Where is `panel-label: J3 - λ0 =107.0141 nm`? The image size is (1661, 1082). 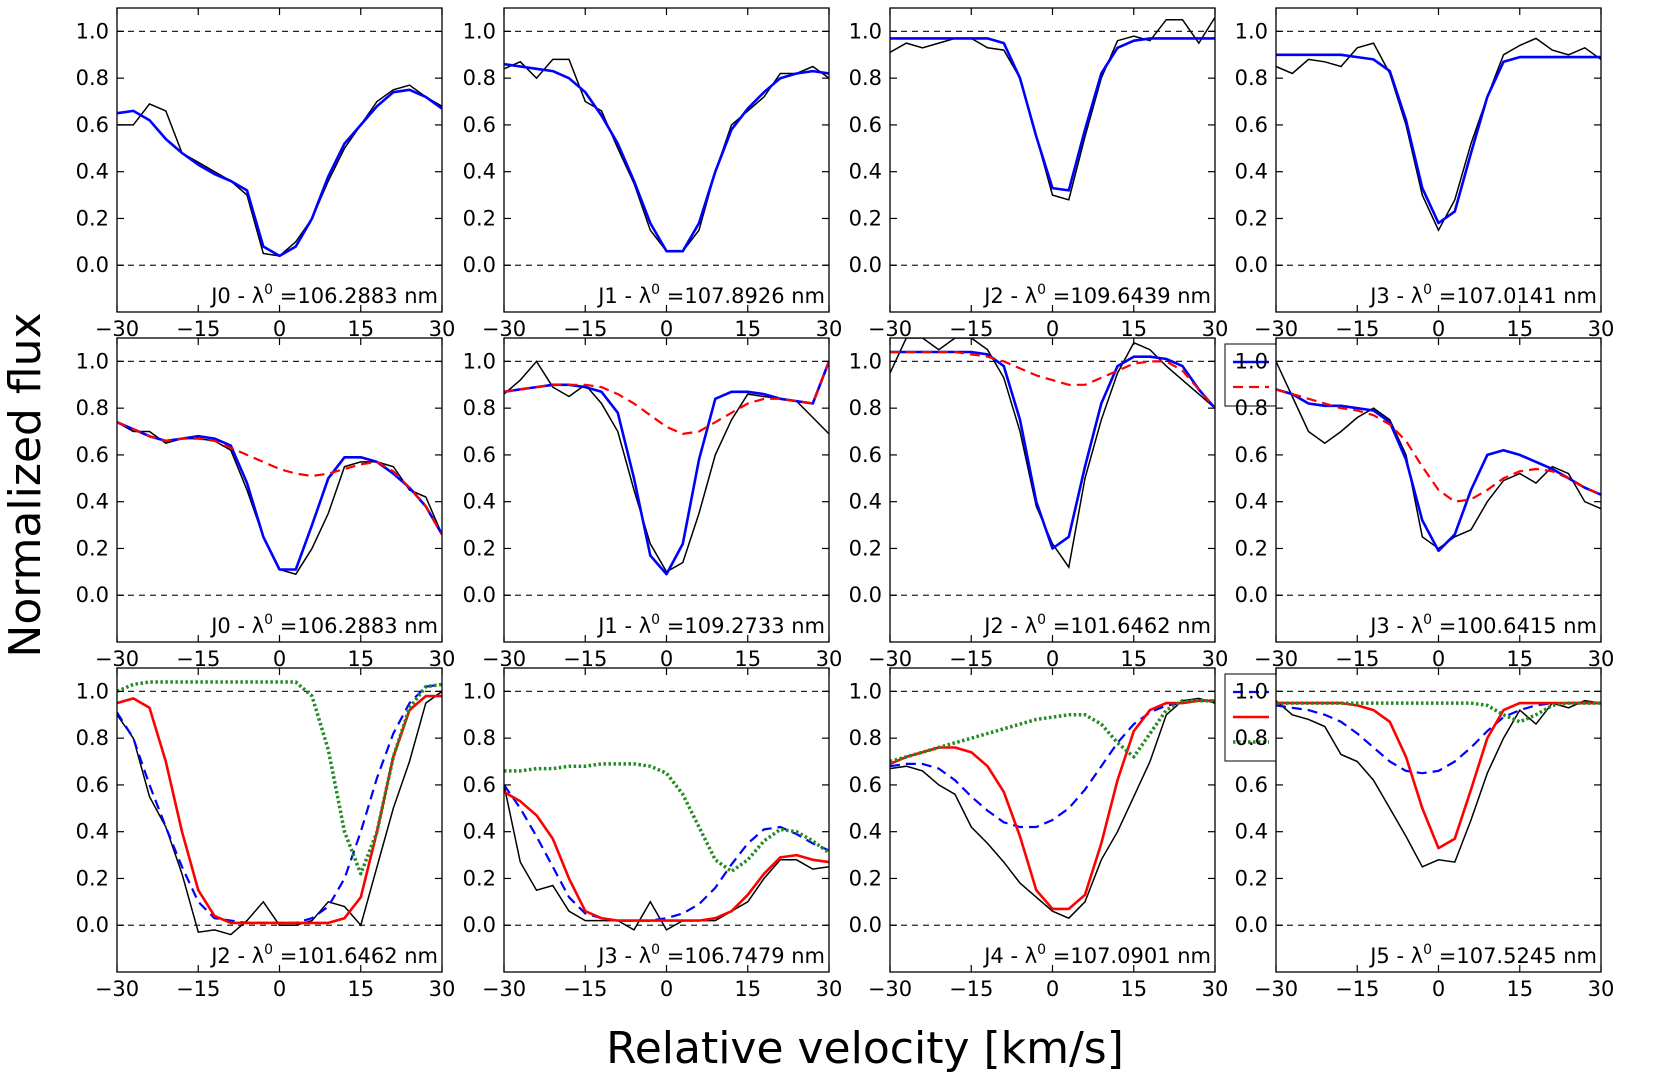
panel-label: J3 - λ0 =107.0141 nm is located at coordinates (1482, 295).